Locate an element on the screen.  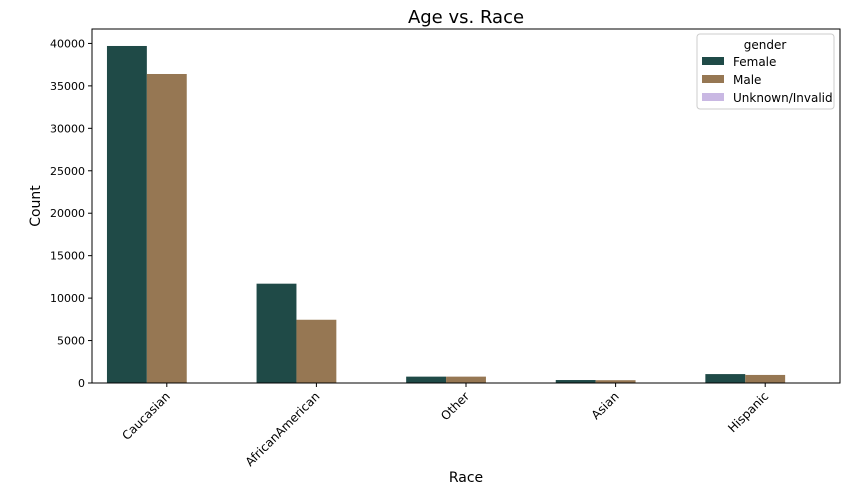
x-tick-label: Asian is located at coordinates (605, 405).